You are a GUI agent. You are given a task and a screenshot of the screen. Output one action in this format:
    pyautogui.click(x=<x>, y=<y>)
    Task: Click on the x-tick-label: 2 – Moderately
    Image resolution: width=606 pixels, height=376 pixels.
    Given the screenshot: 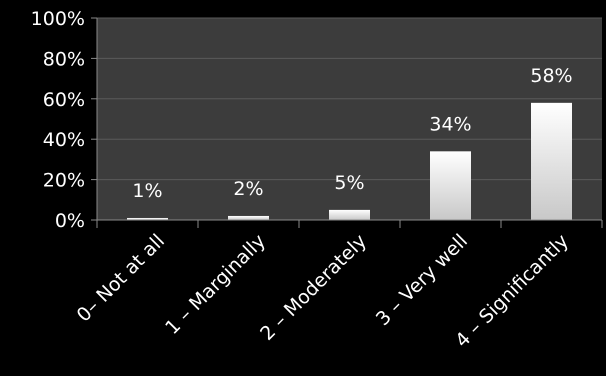 What is the action you would take?
    pyautogui.click(x=313, y=287)
    